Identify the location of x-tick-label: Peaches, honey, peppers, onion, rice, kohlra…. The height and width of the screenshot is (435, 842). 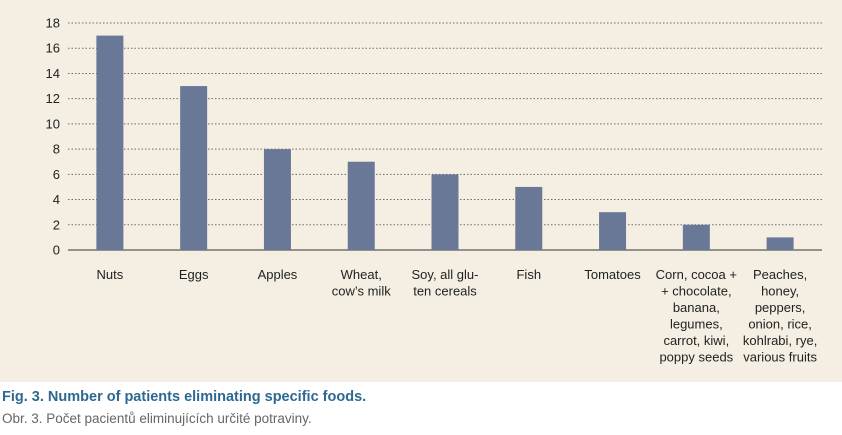
(780, 316).